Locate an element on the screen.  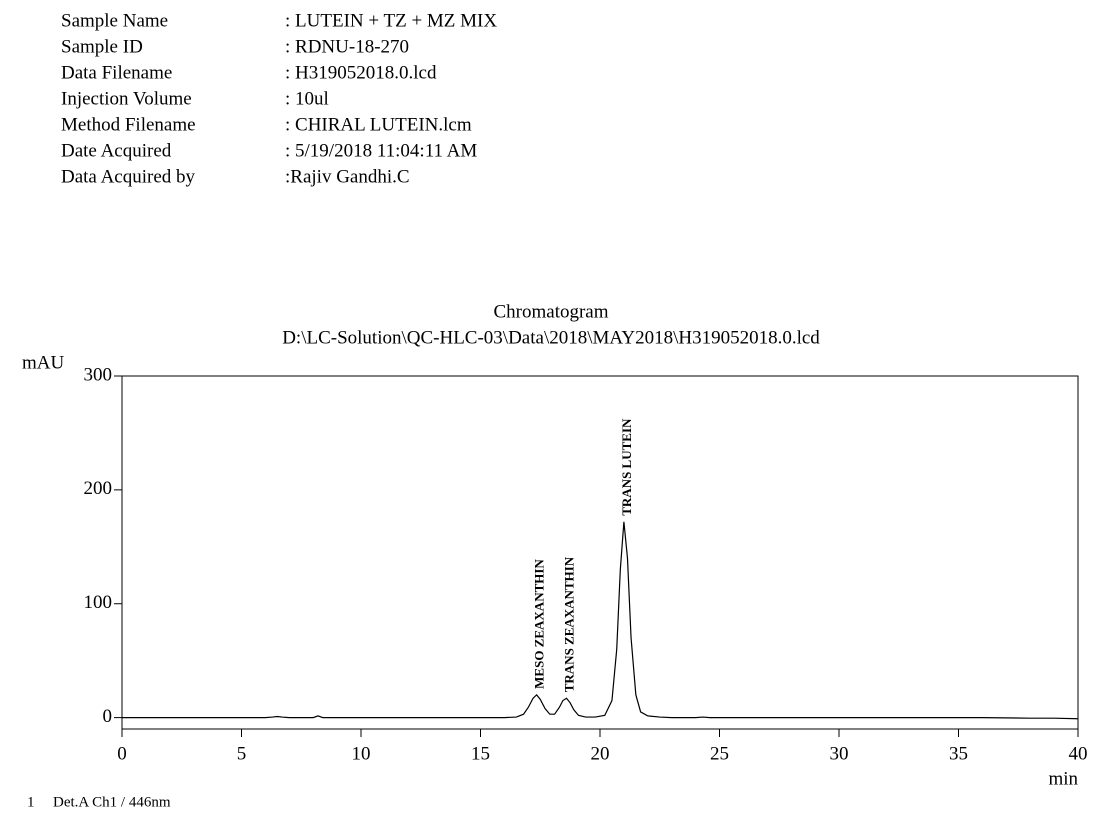
field-label: Method Filename is located at coordinates (128, 124).